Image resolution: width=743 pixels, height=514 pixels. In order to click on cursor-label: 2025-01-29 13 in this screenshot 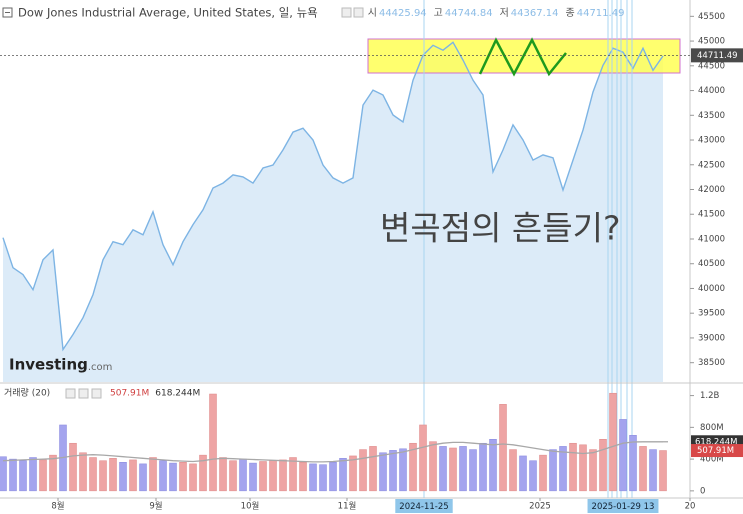, I will do `click(623, 507)`.